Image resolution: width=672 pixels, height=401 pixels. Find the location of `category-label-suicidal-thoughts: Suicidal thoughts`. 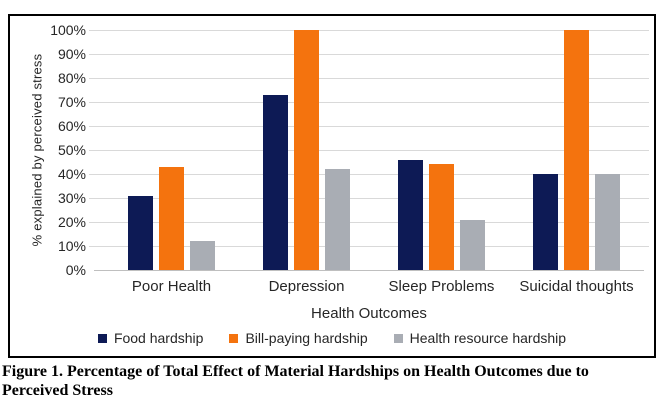

category-label-suicidal-thoughts: Suicidal thoughts is located at coordinates (576, 286).